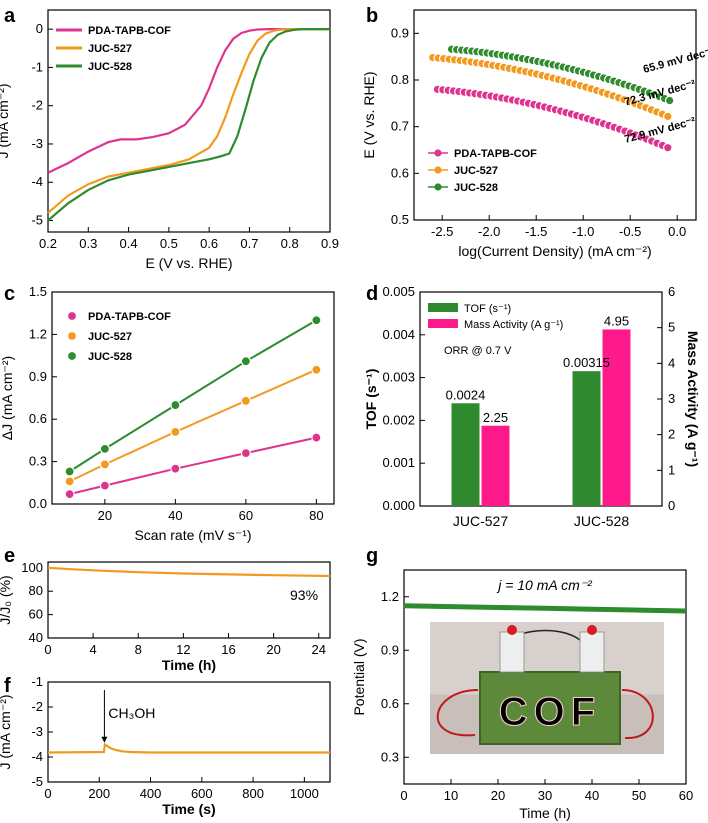 Image resolution: width=708 pixels, height=823 pixels. Describe the element at coordinates (38, 503) in the screenshot. I see `y-tick-label: 0.0` at that location.